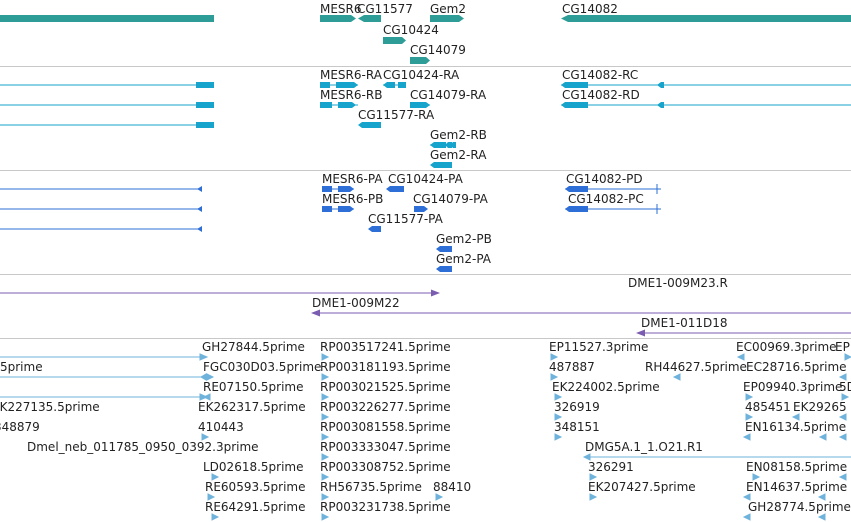  Describe the element at coordinates (611, 467) in the screenshot. I see `est-label: 326291` at that location.